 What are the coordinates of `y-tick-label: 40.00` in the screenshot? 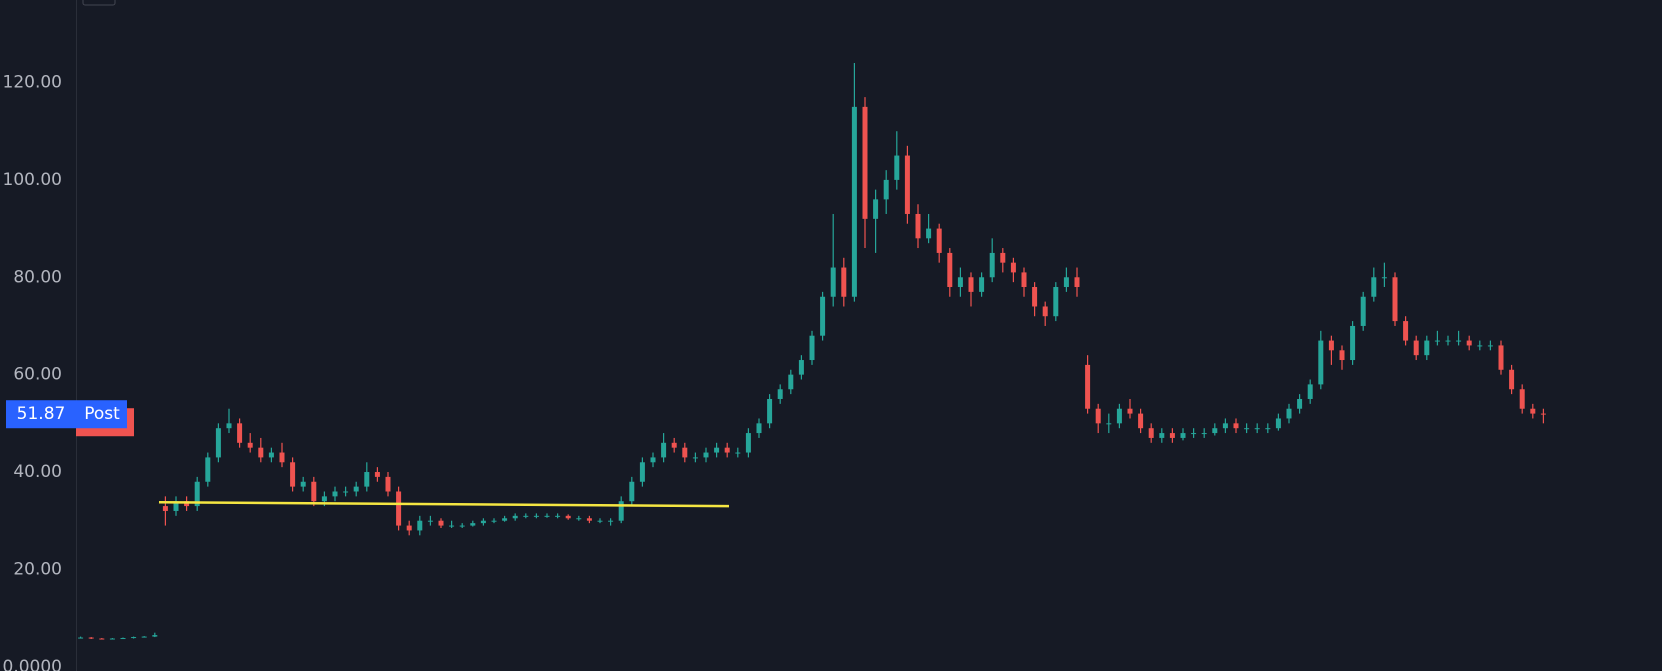 It's located at (37, 472).